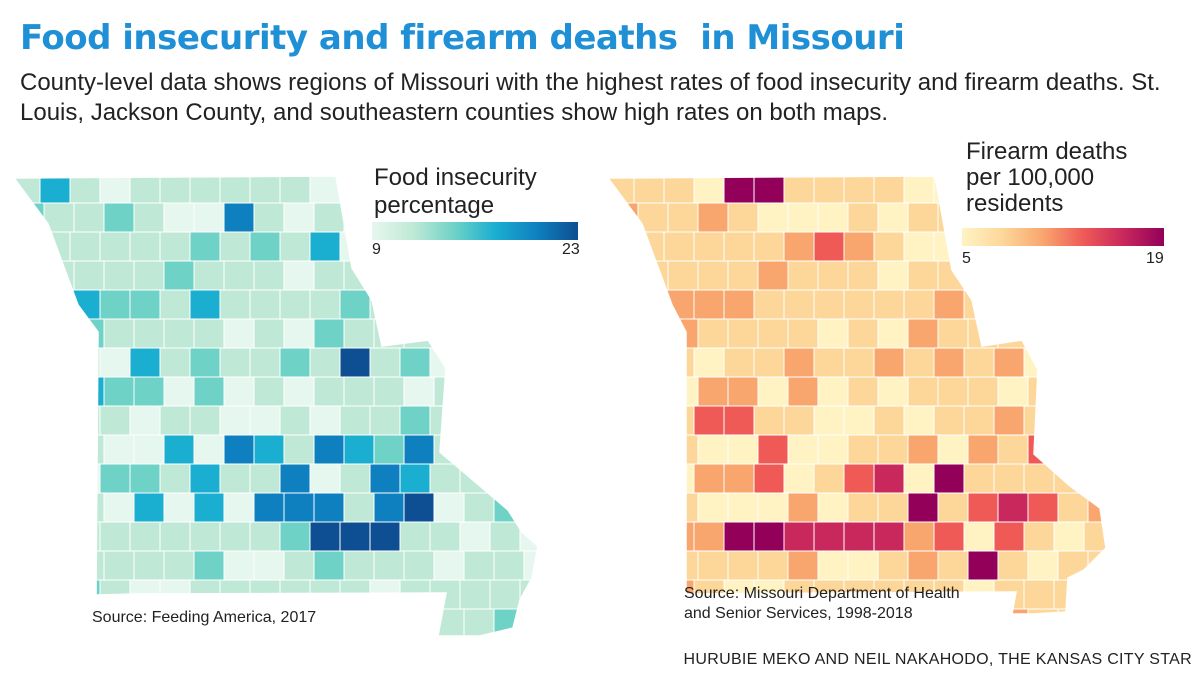  Describe the element at coordinates (475, 231) in the screenshot. I see `food-legend-colorbar` at that location.